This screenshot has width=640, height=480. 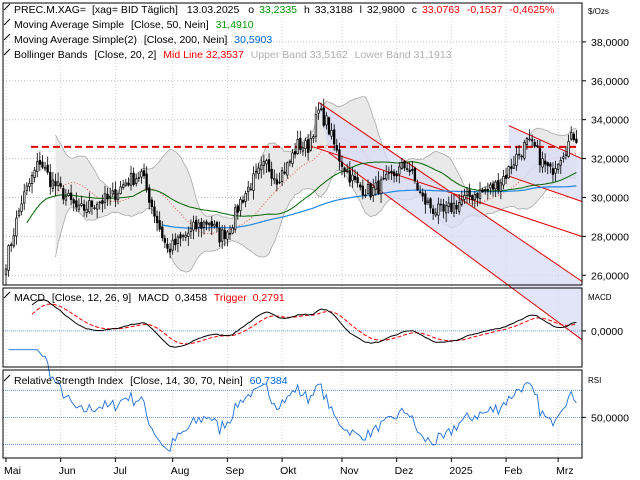 What do you see at coordinates (610, 160) in the screenshot?
I see `price-axis-label: 32,0000` at bounding box center [610, 160].